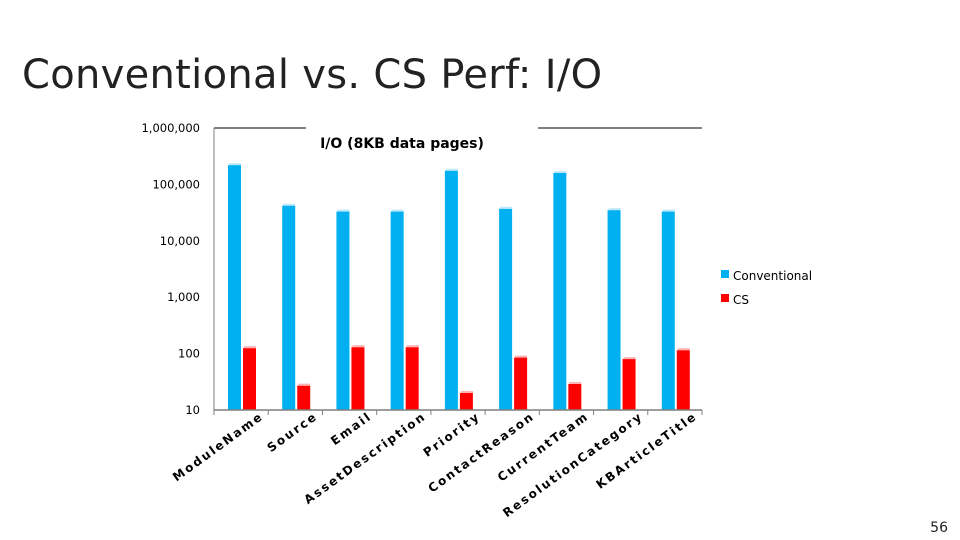  I want to click on slide-number: 56, so click(939, 528).